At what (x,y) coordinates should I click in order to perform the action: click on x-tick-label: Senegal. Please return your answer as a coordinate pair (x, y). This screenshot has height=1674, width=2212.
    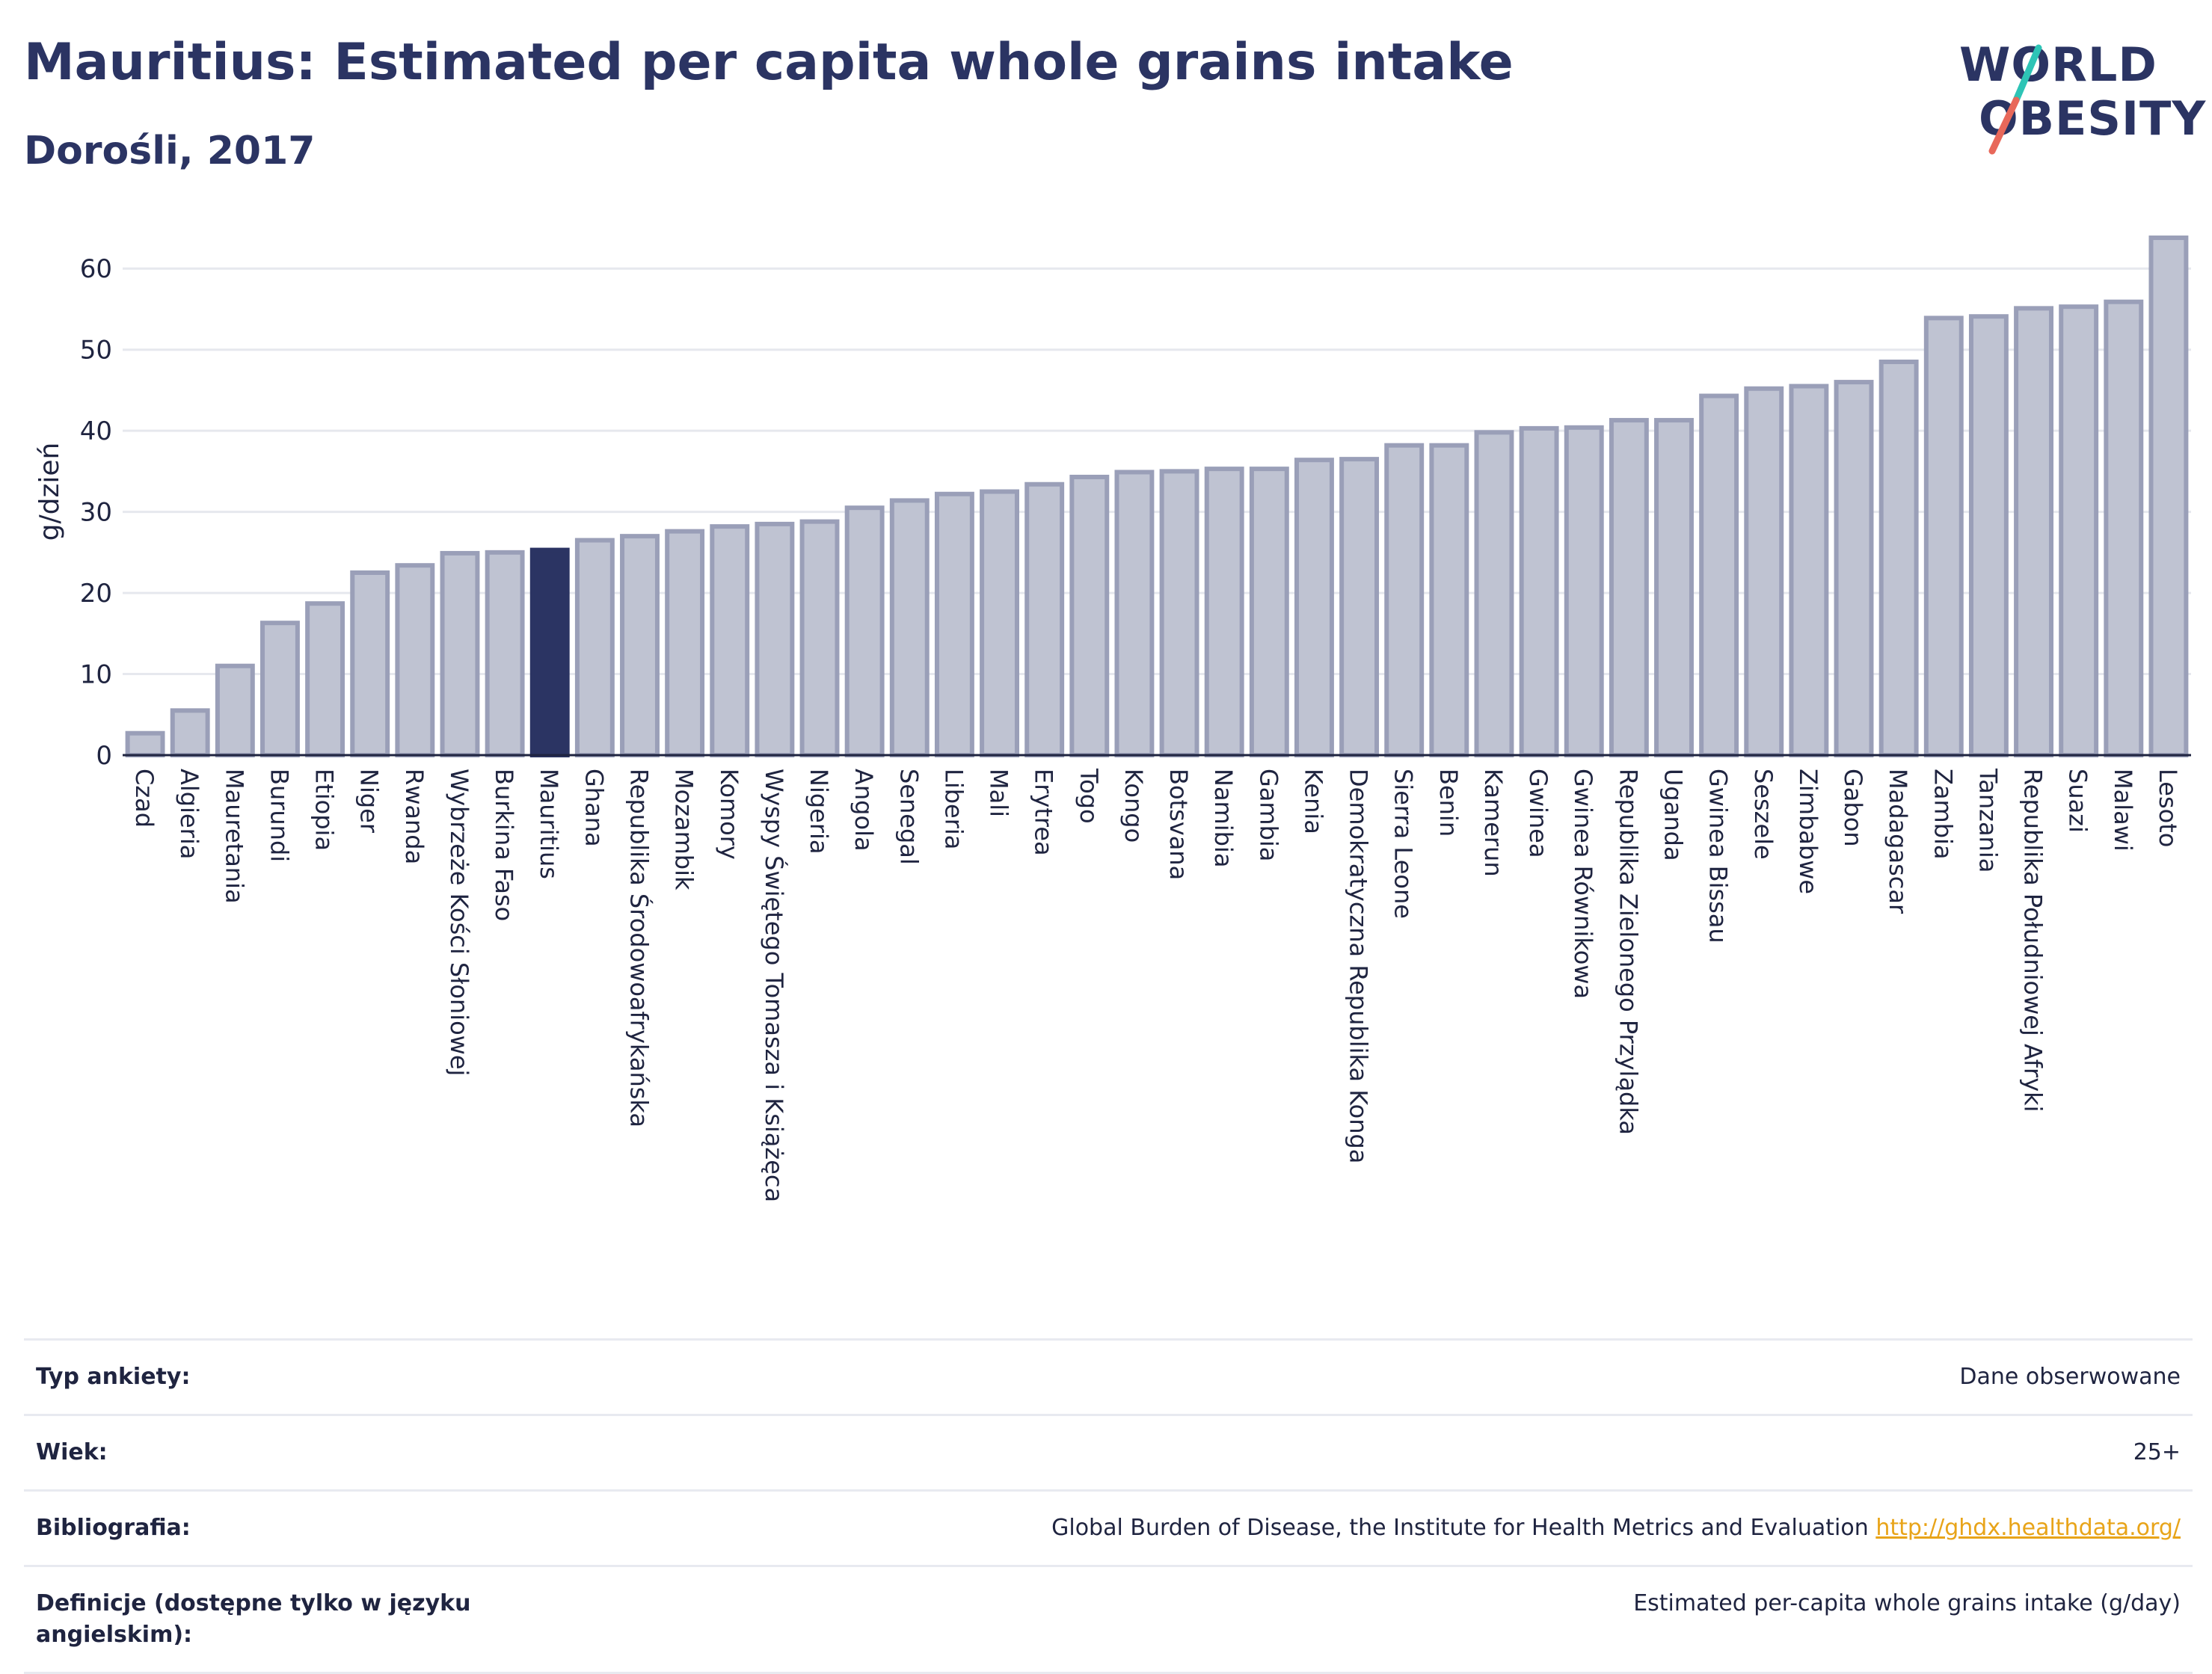
    Looking at the image, I should click on (908, 817).